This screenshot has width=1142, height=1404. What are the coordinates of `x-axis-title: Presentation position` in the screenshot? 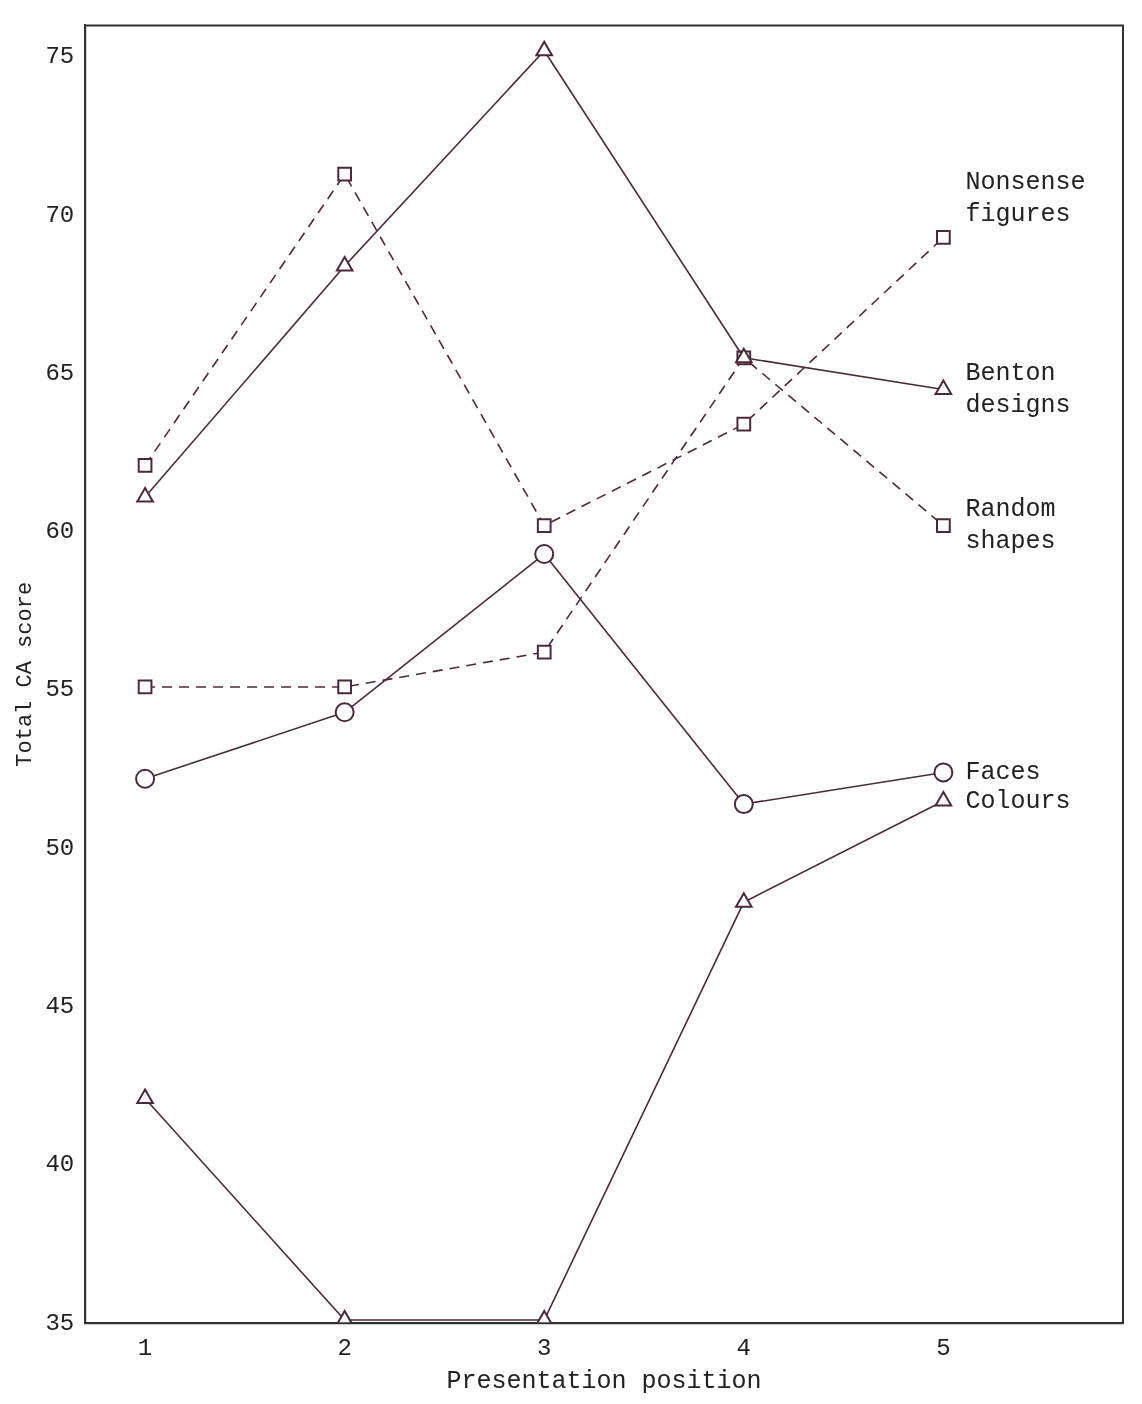 It's located at (604, 1381).